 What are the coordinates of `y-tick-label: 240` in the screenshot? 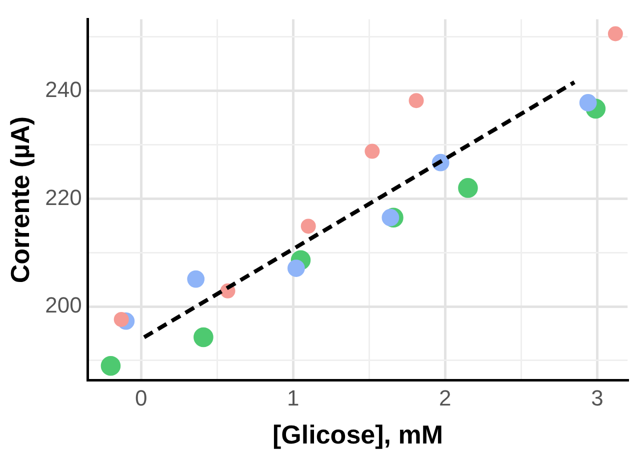 It's located at (63, 89).